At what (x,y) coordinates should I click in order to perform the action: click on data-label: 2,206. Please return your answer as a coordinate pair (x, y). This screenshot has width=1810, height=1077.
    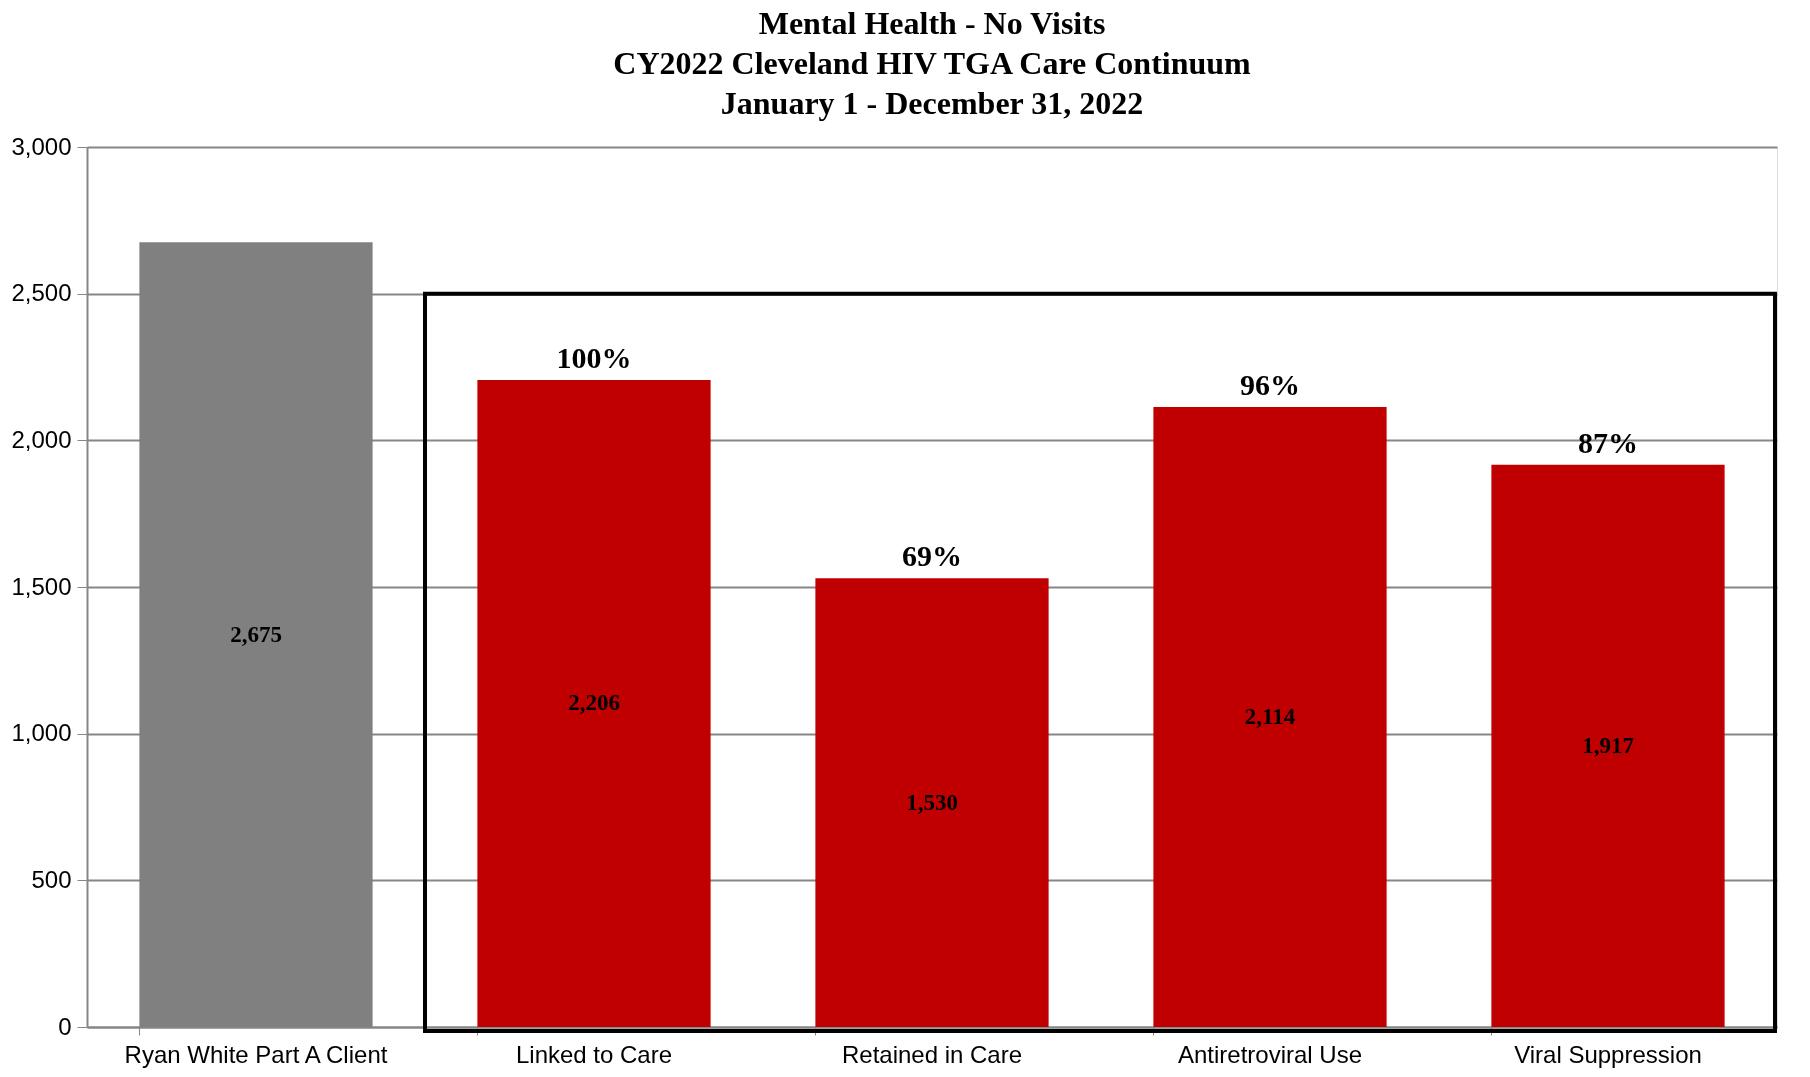
    Looking at the image, I should click on (594, 703).